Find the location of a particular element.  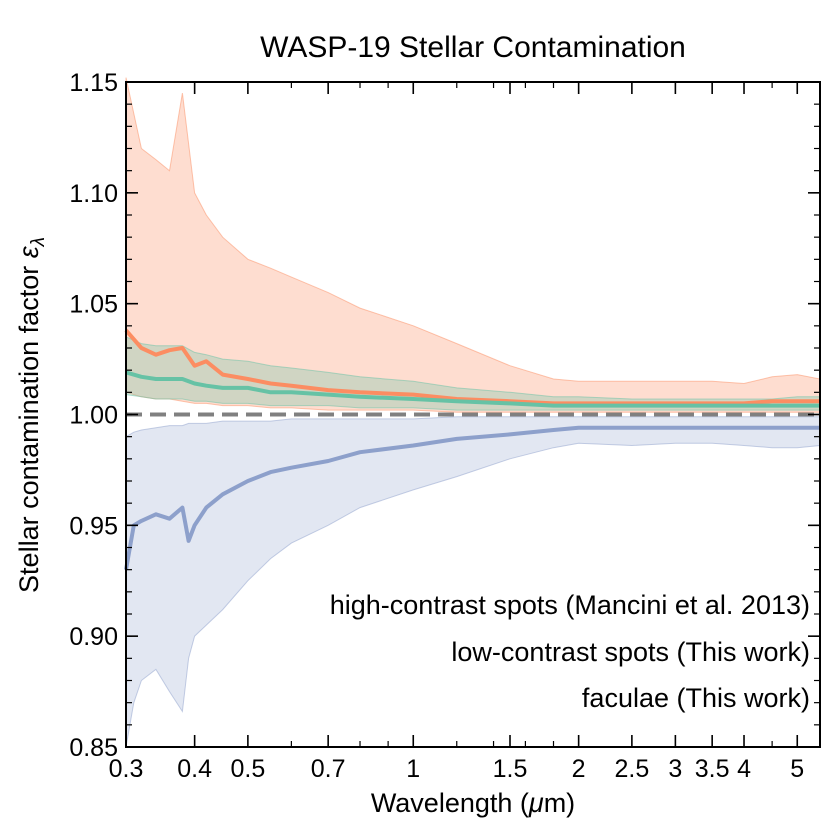

x-tick-label: 3 is located at coordinates (675, 769).